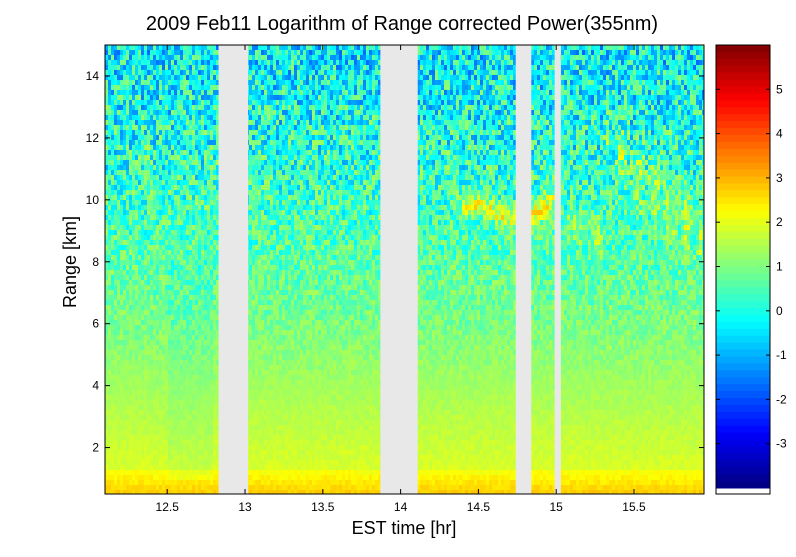 This screenshot has width=796, height=557. What do you see at coordinates (245, 507) in the screenshot?
I see `x-tick-label: 13` at bounding box center [245, 507].